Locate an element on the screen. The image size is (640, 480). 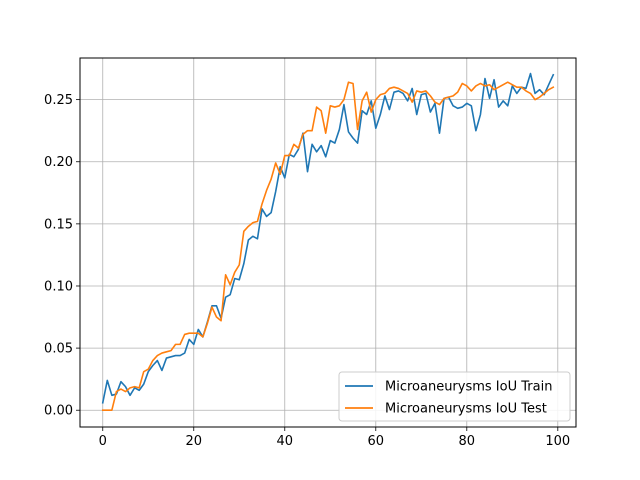
x-tick-label: 60 is located at coordinates (376, 441).